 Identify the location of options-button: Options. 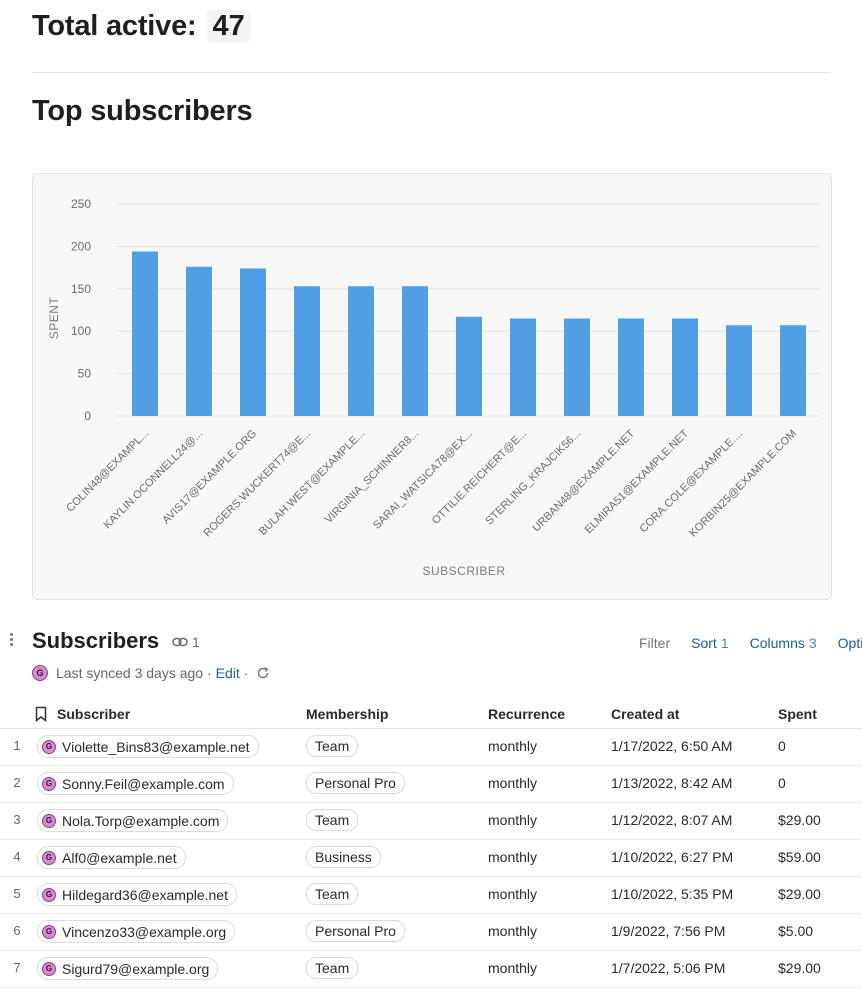
(849, 643).